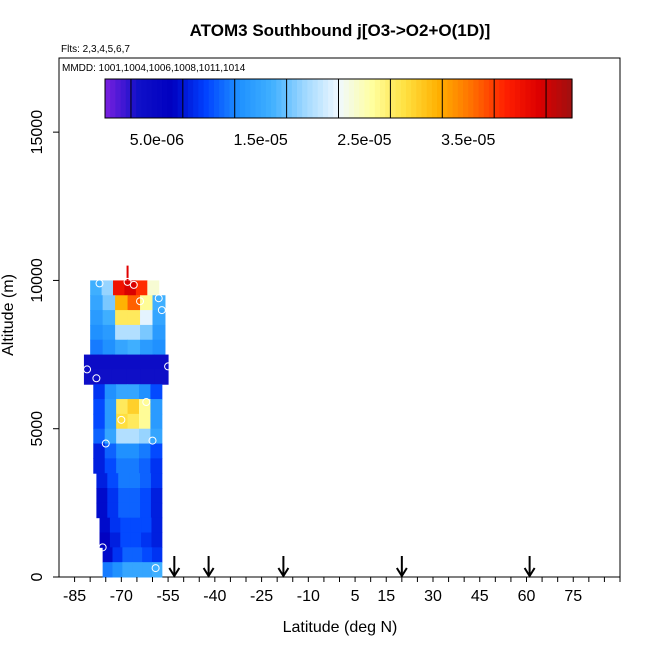  What do you see at coordinates (573, 596) in the screenshot?
I see `x-tick-label: 75` at bounding box center [573, 596].